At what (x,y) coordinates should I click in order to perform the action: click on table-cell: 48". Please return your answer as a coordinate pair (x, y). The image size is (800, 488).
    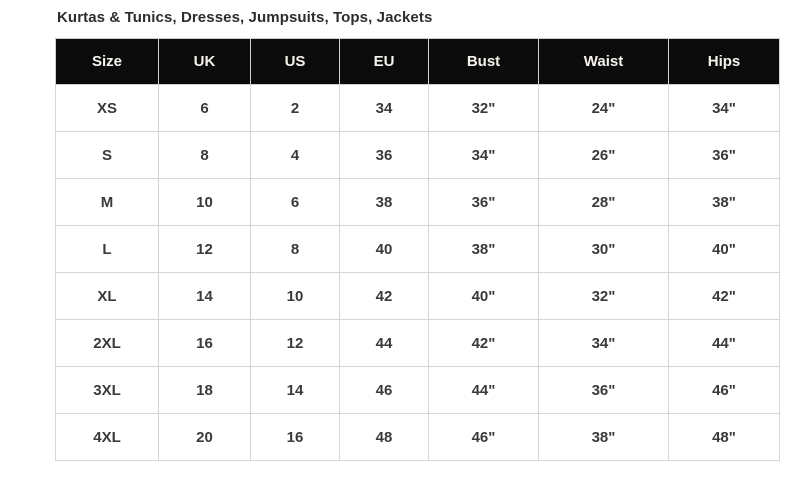
    Looking at the image, I should click on (724, 437).